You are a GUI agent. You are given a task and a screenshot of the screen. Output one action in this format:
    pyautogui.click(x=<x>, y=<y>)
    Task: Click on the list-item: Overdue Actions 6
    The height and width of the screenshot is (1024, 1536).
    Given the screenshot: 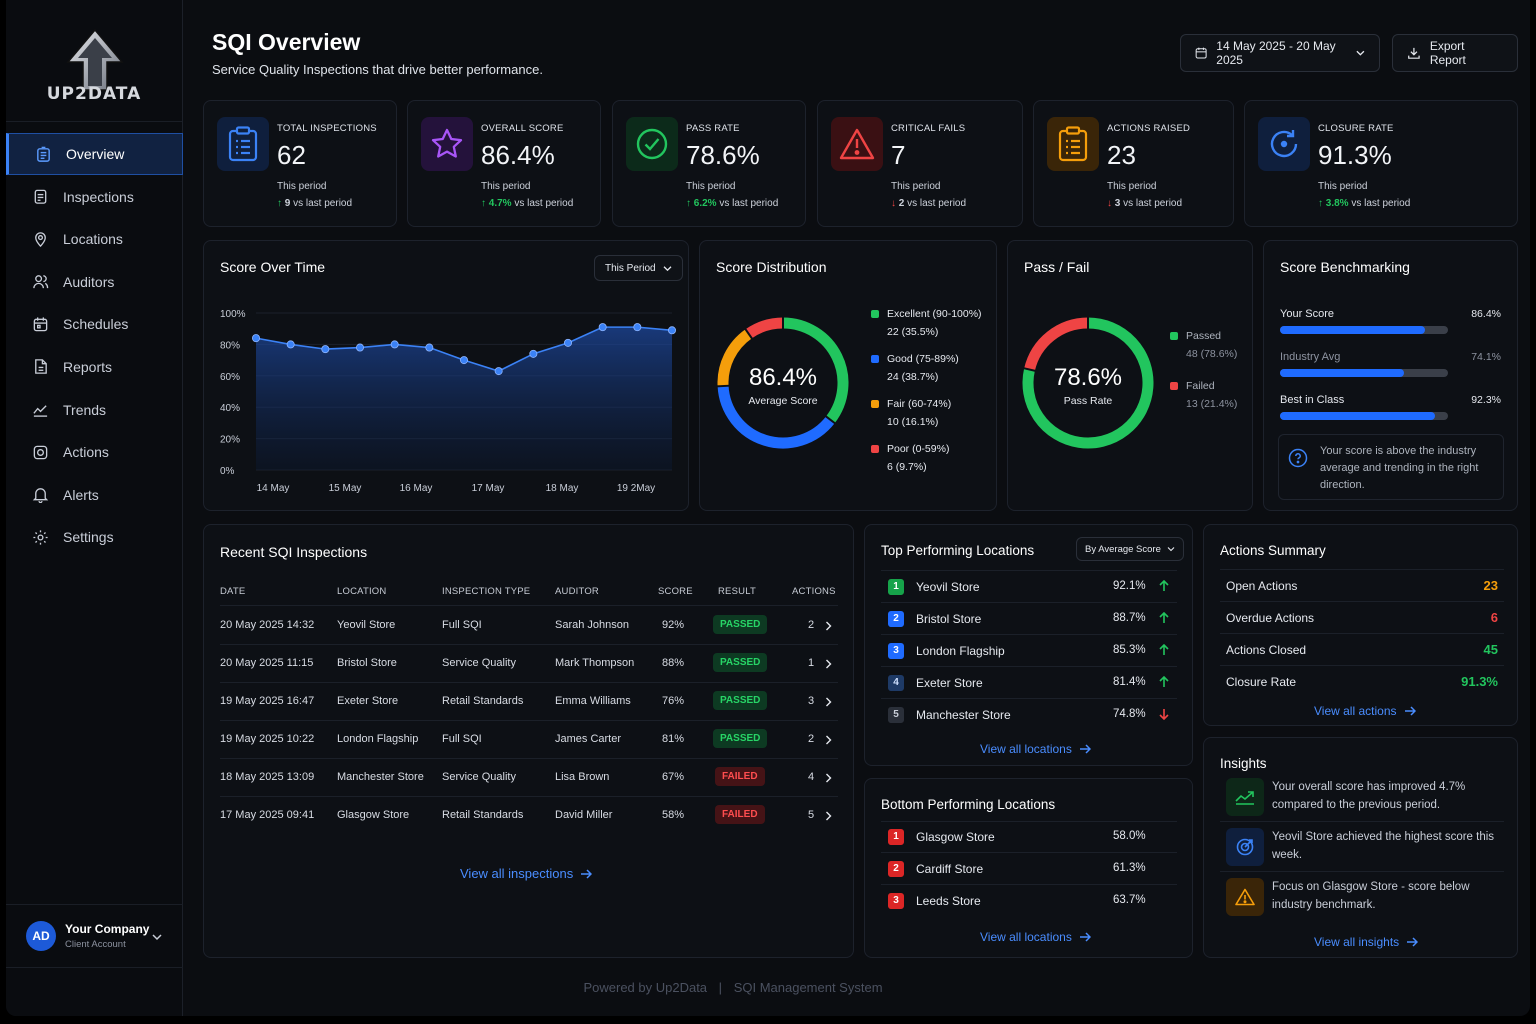 What is the action you would take?
    pyautogui.click(x=1362, y=618)
    